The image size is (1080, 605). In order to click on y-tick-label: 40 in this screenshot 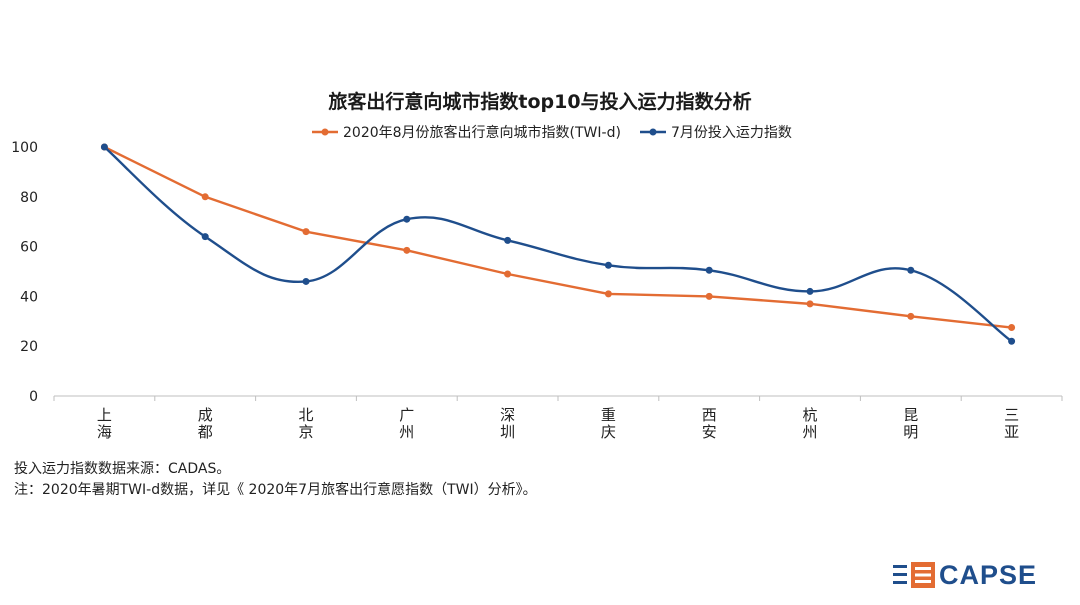, I will do `click(29, 297)`.